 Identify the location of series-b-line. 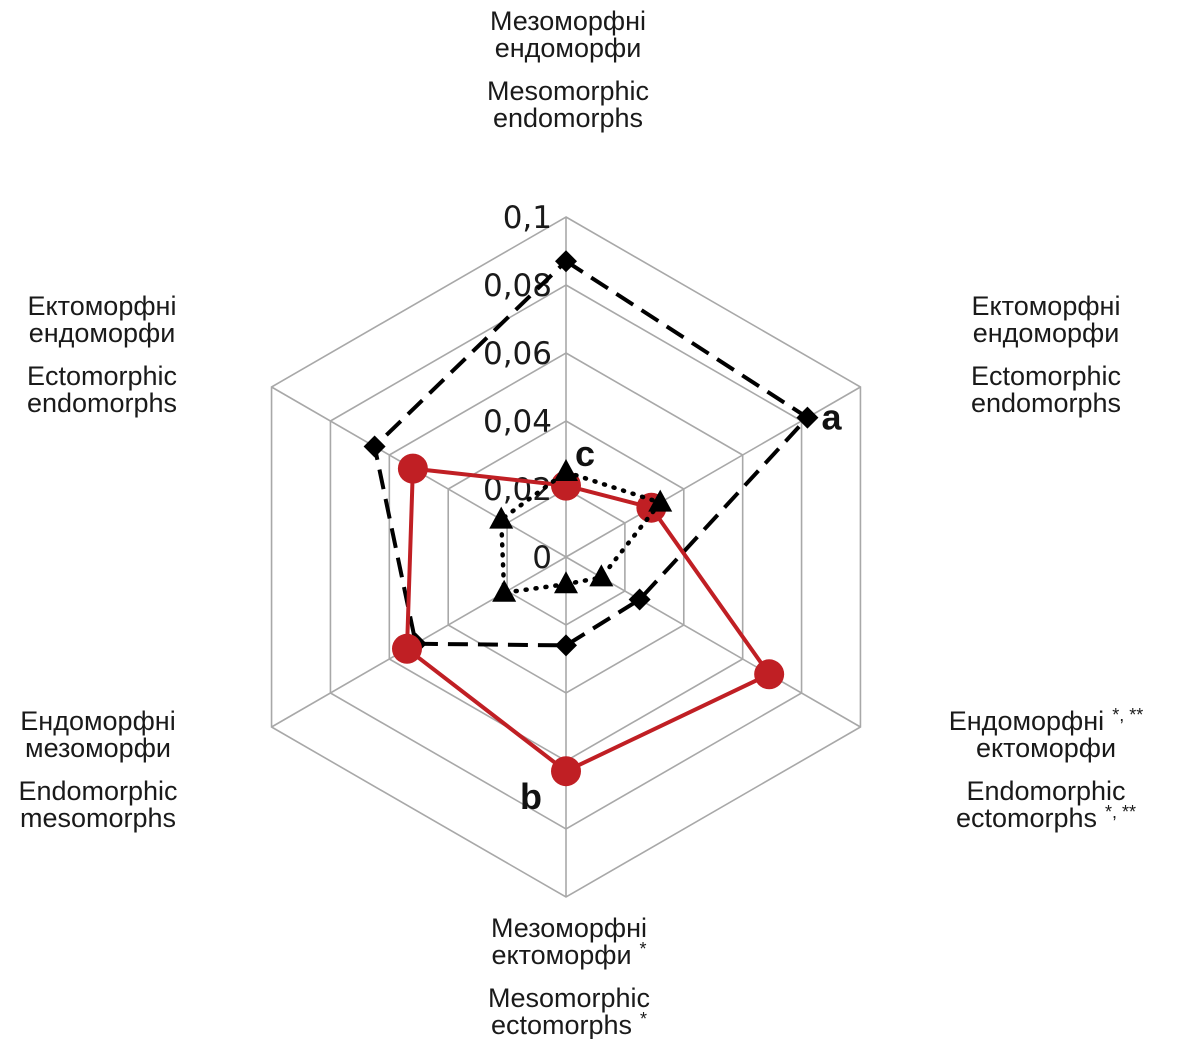
(588, 620).